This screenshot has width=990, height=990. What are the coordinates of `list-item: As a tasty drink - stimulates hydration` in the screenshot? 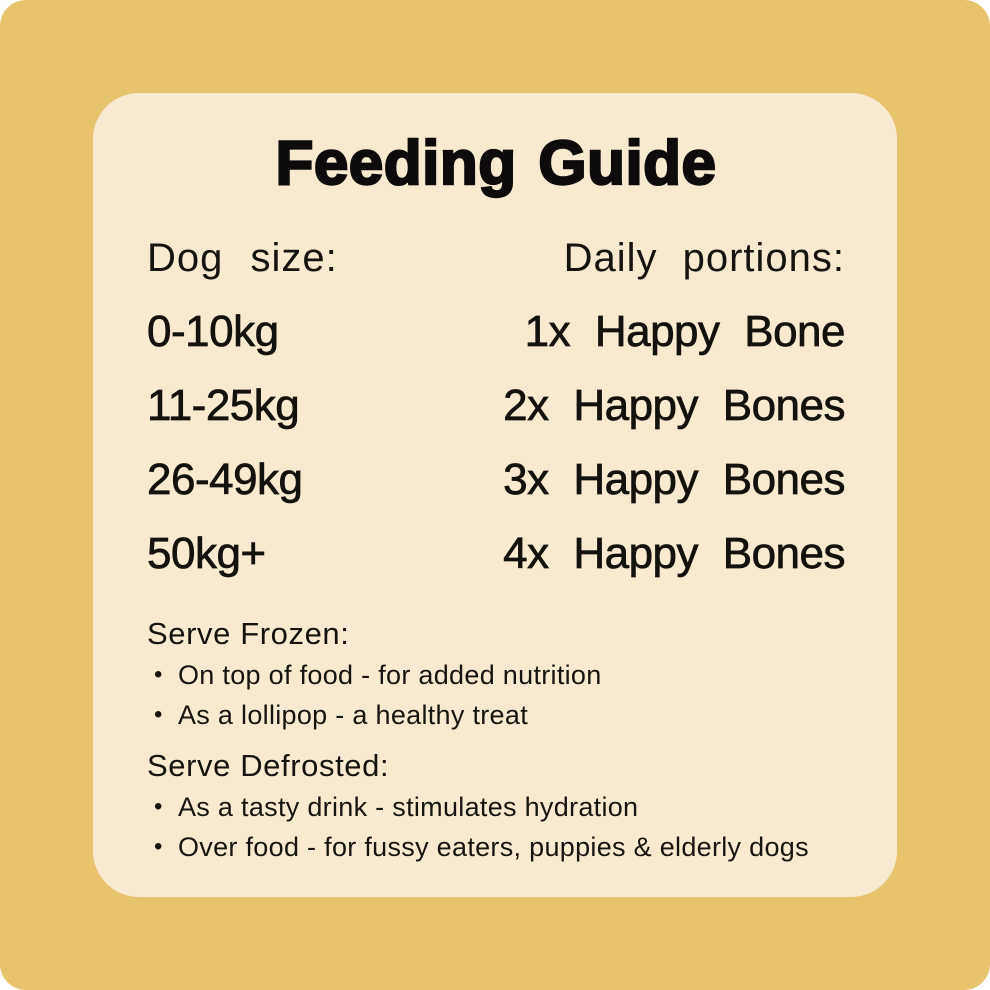 It's located at (496, 807).